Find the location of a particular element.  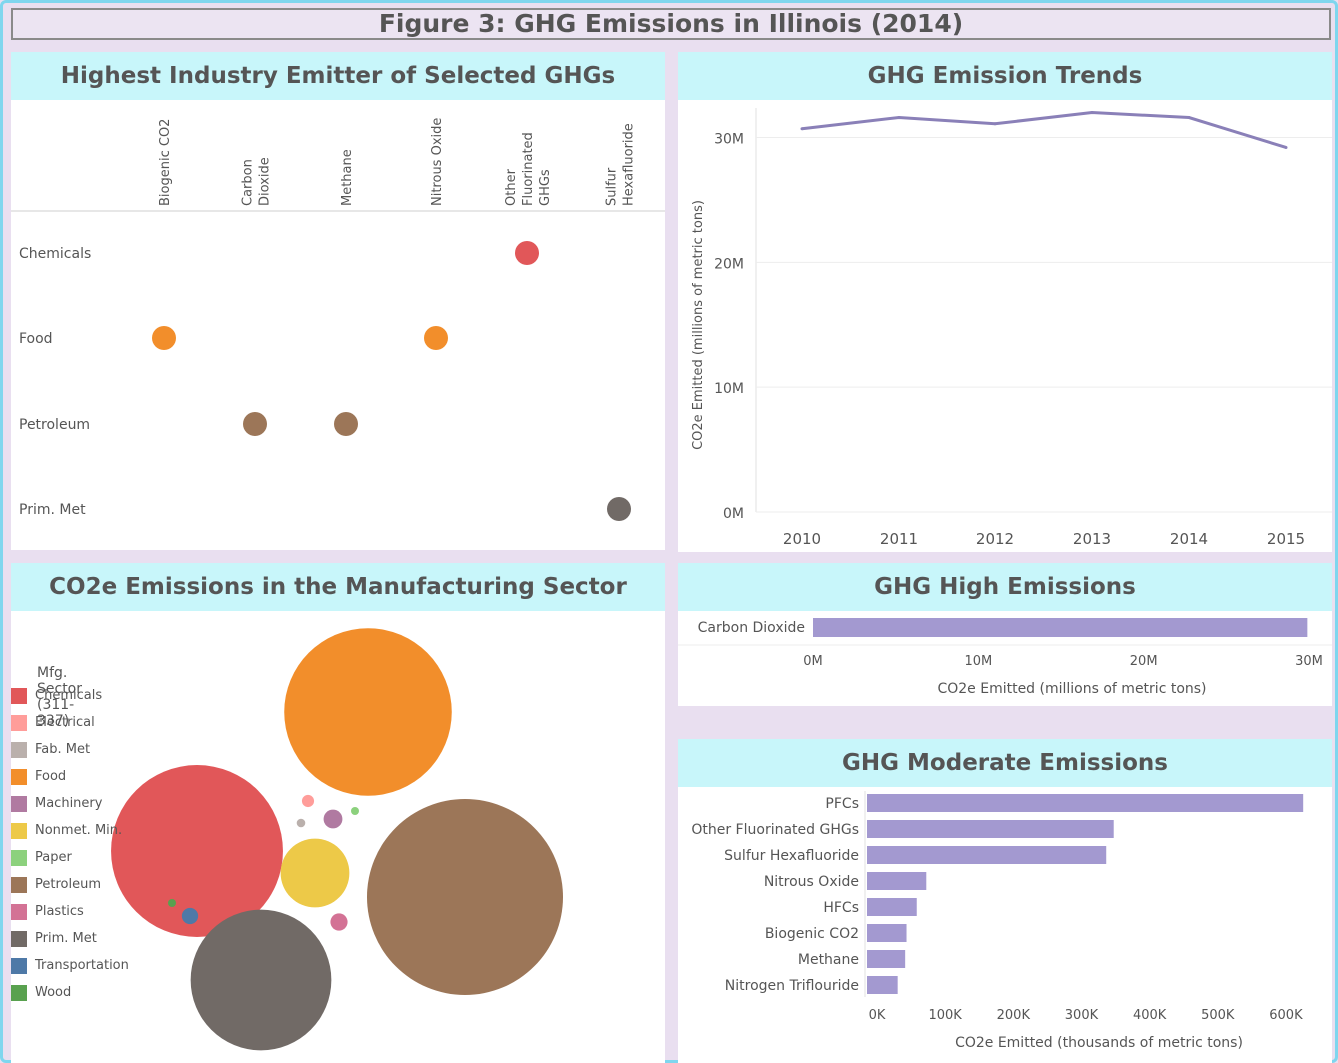

bubble-wood is located at coordinates (172, 903).